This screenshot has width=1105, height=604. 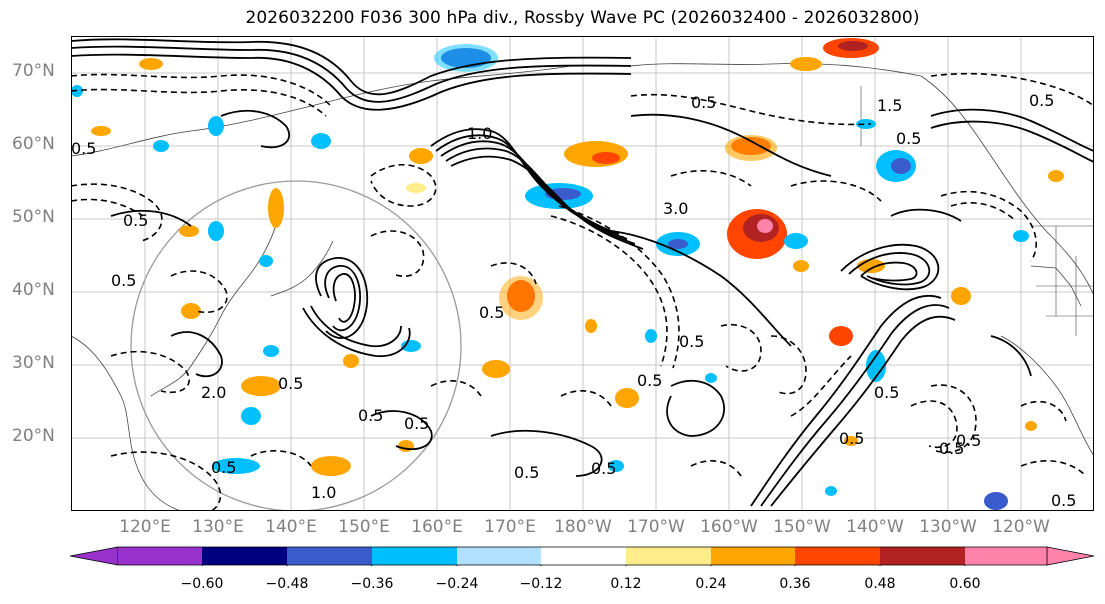 What do you see at coordinates (711, 584) in the screenshot?
I see `colorbar-tick-7: 0.24` at bounding box center [711, 584].